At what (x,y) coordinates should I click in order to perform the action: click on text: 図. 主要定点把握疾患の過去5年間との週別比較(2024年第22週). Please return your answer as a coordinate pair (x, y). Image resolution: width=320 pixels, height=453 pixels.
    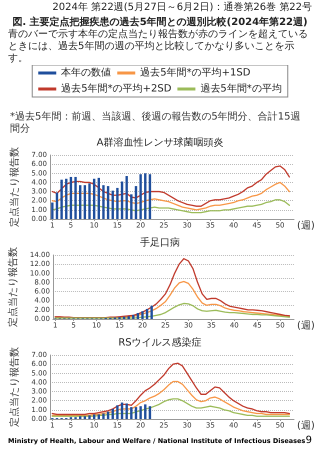
    Looking at the image, I should click on (160, 22).